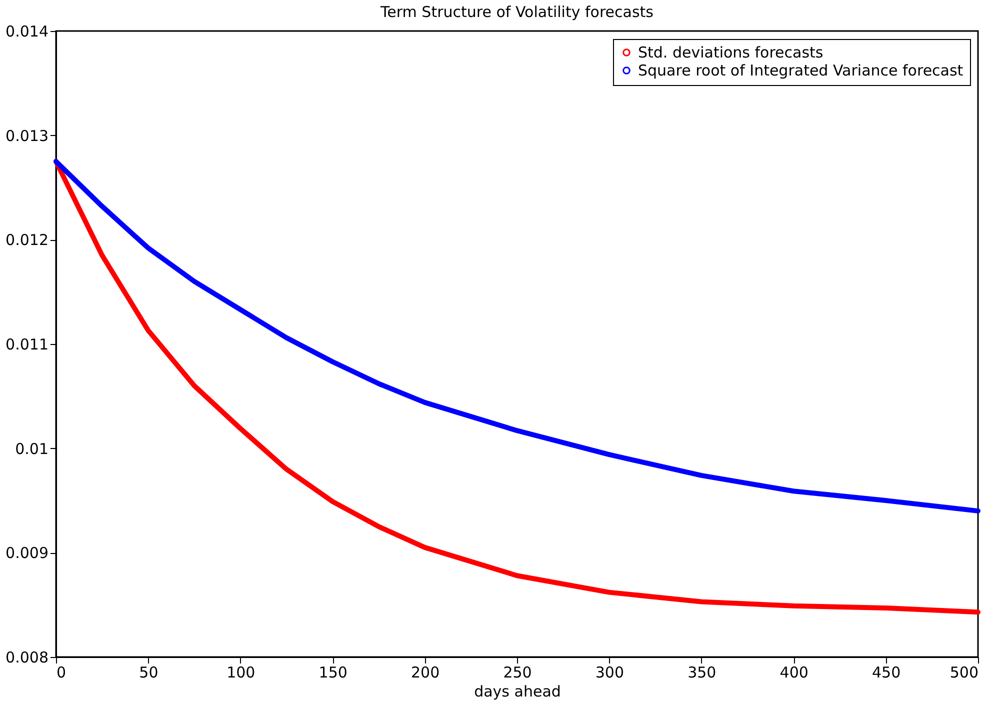  Describe the element at coordinates (517, 12) in the screenshot. I see `chart-title: Term Structure of Volatility forecasts` at that location.